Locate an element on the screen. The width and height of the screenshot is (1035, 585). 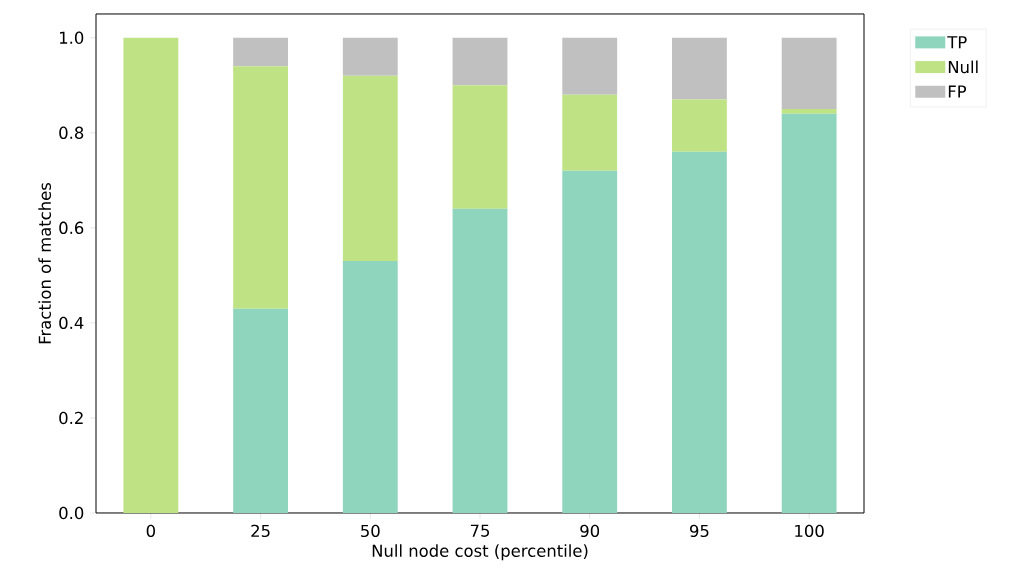
y-tick-label: 0.4 is located at coordinates (71, 323).